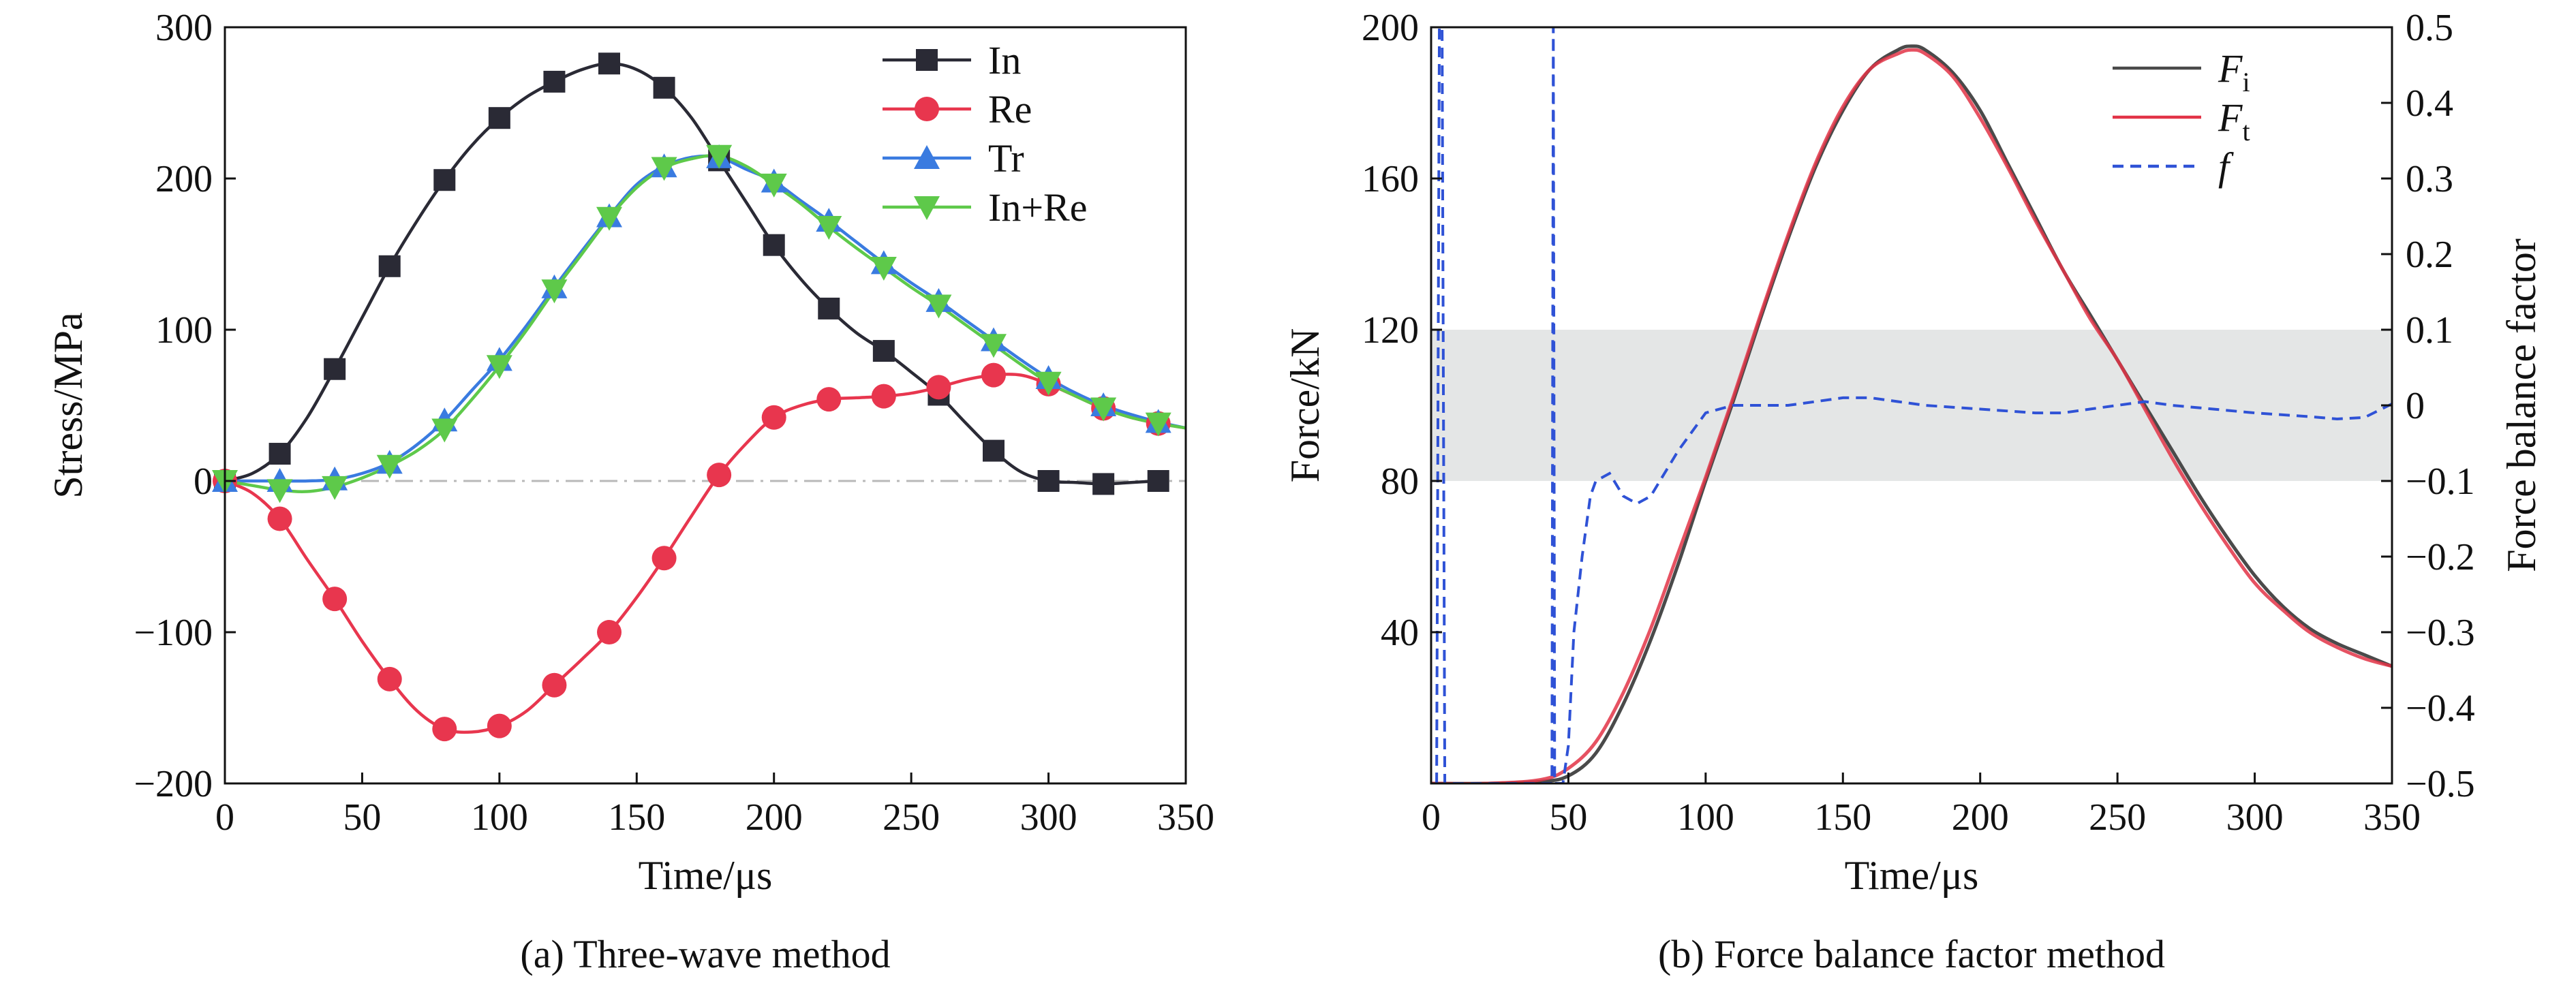 The image size is (2576, 981). What do you see at coordinates (705, 553) in the screenshot?
I see `series-line-re` at bounding box center [705, 553].